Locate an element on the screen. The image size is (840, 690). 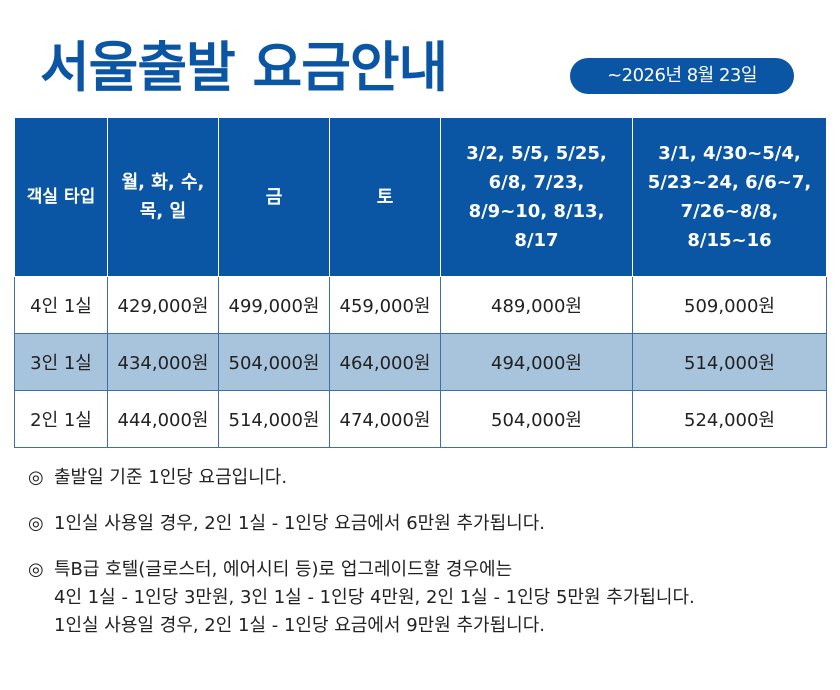
header-line: 객실 타입 is located at coordinates (61, 196).